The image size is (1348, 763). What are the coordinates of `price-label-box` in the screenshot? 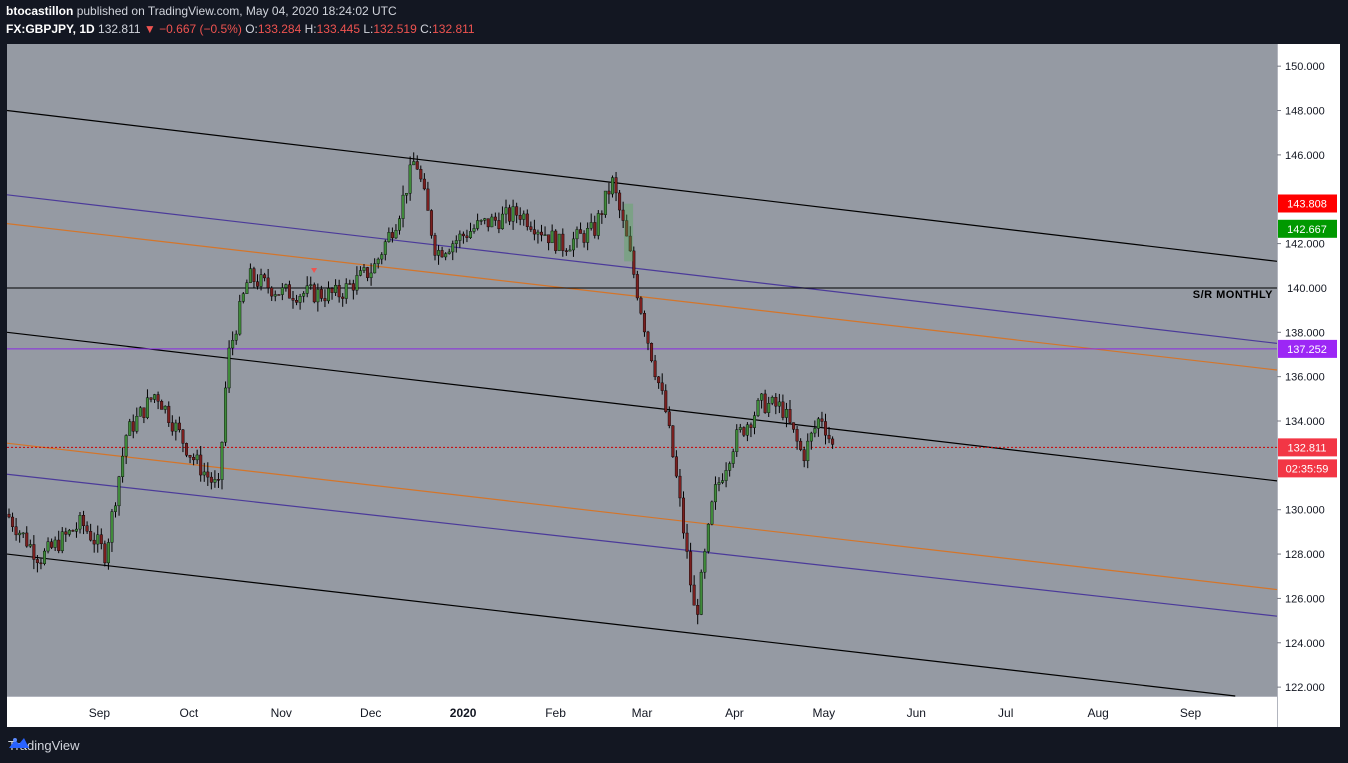 It's located at (1307, 468).